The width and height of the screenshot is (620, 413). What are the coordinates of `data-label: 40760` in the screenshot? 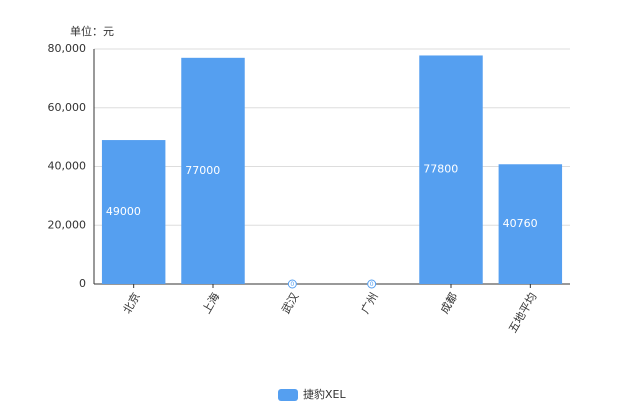 It's located at (520, 223).